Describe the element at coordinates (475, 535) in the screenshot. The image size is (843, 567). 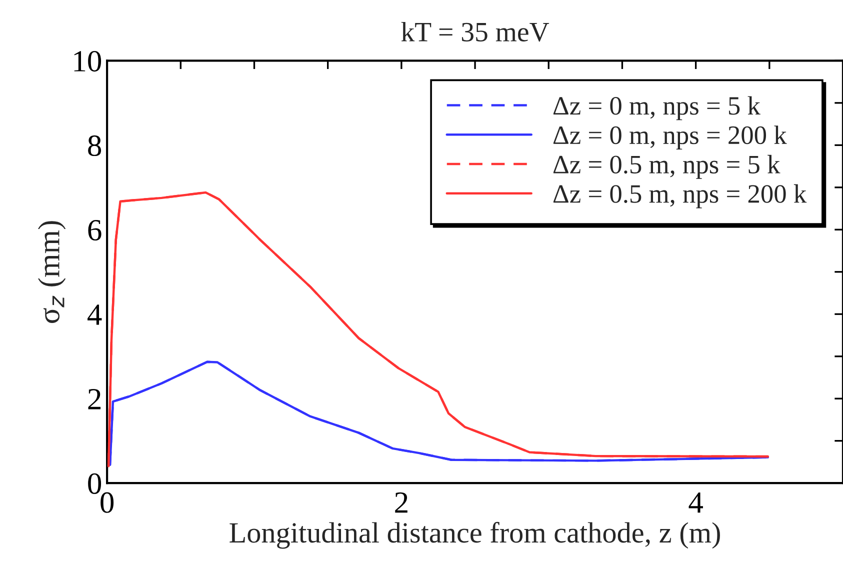
I see `x-axis-title: Longitudinal distance from cathode, z (m)` at that location.